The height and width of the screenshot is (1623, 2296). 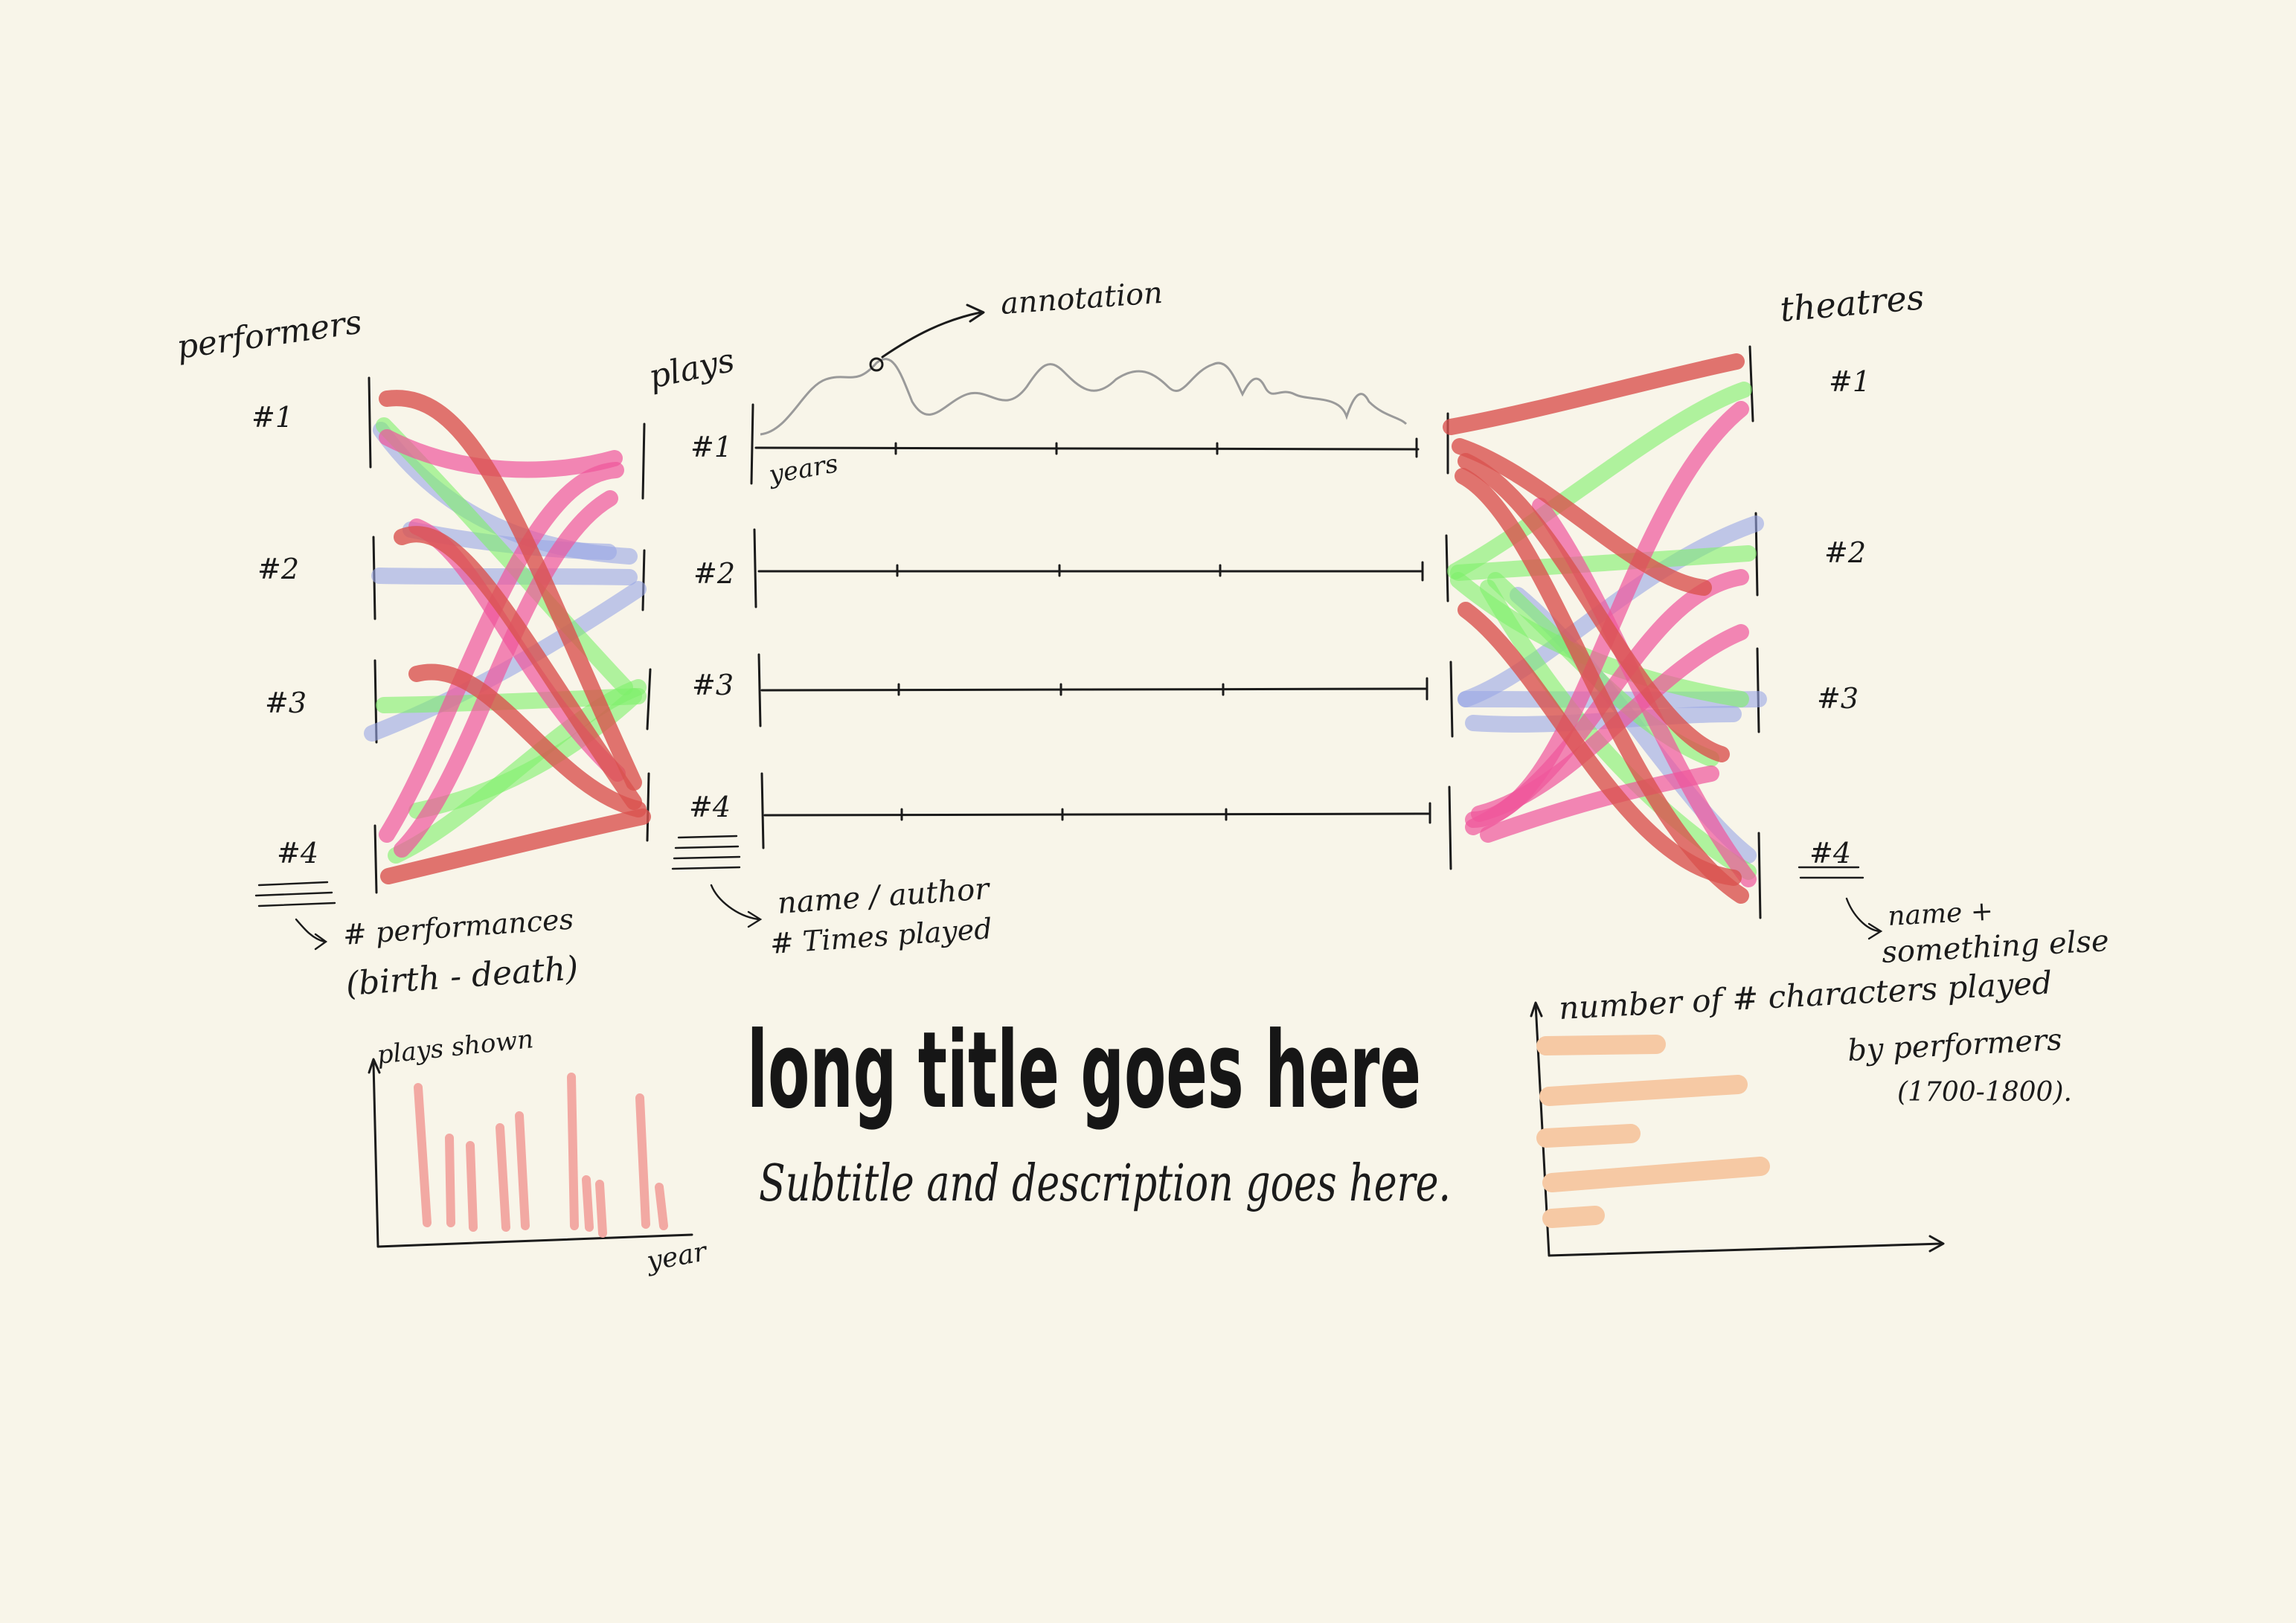 What do you see at coordinates (458, 926) in the screenshot?
I see `performers-note-line1: # performances` at bounding box center [458, 926].